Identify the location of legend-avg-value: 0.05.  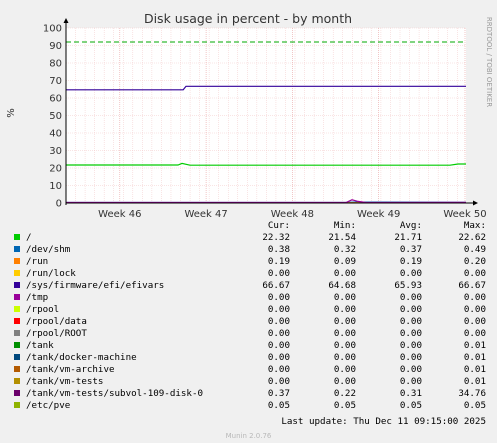
(410, 405).